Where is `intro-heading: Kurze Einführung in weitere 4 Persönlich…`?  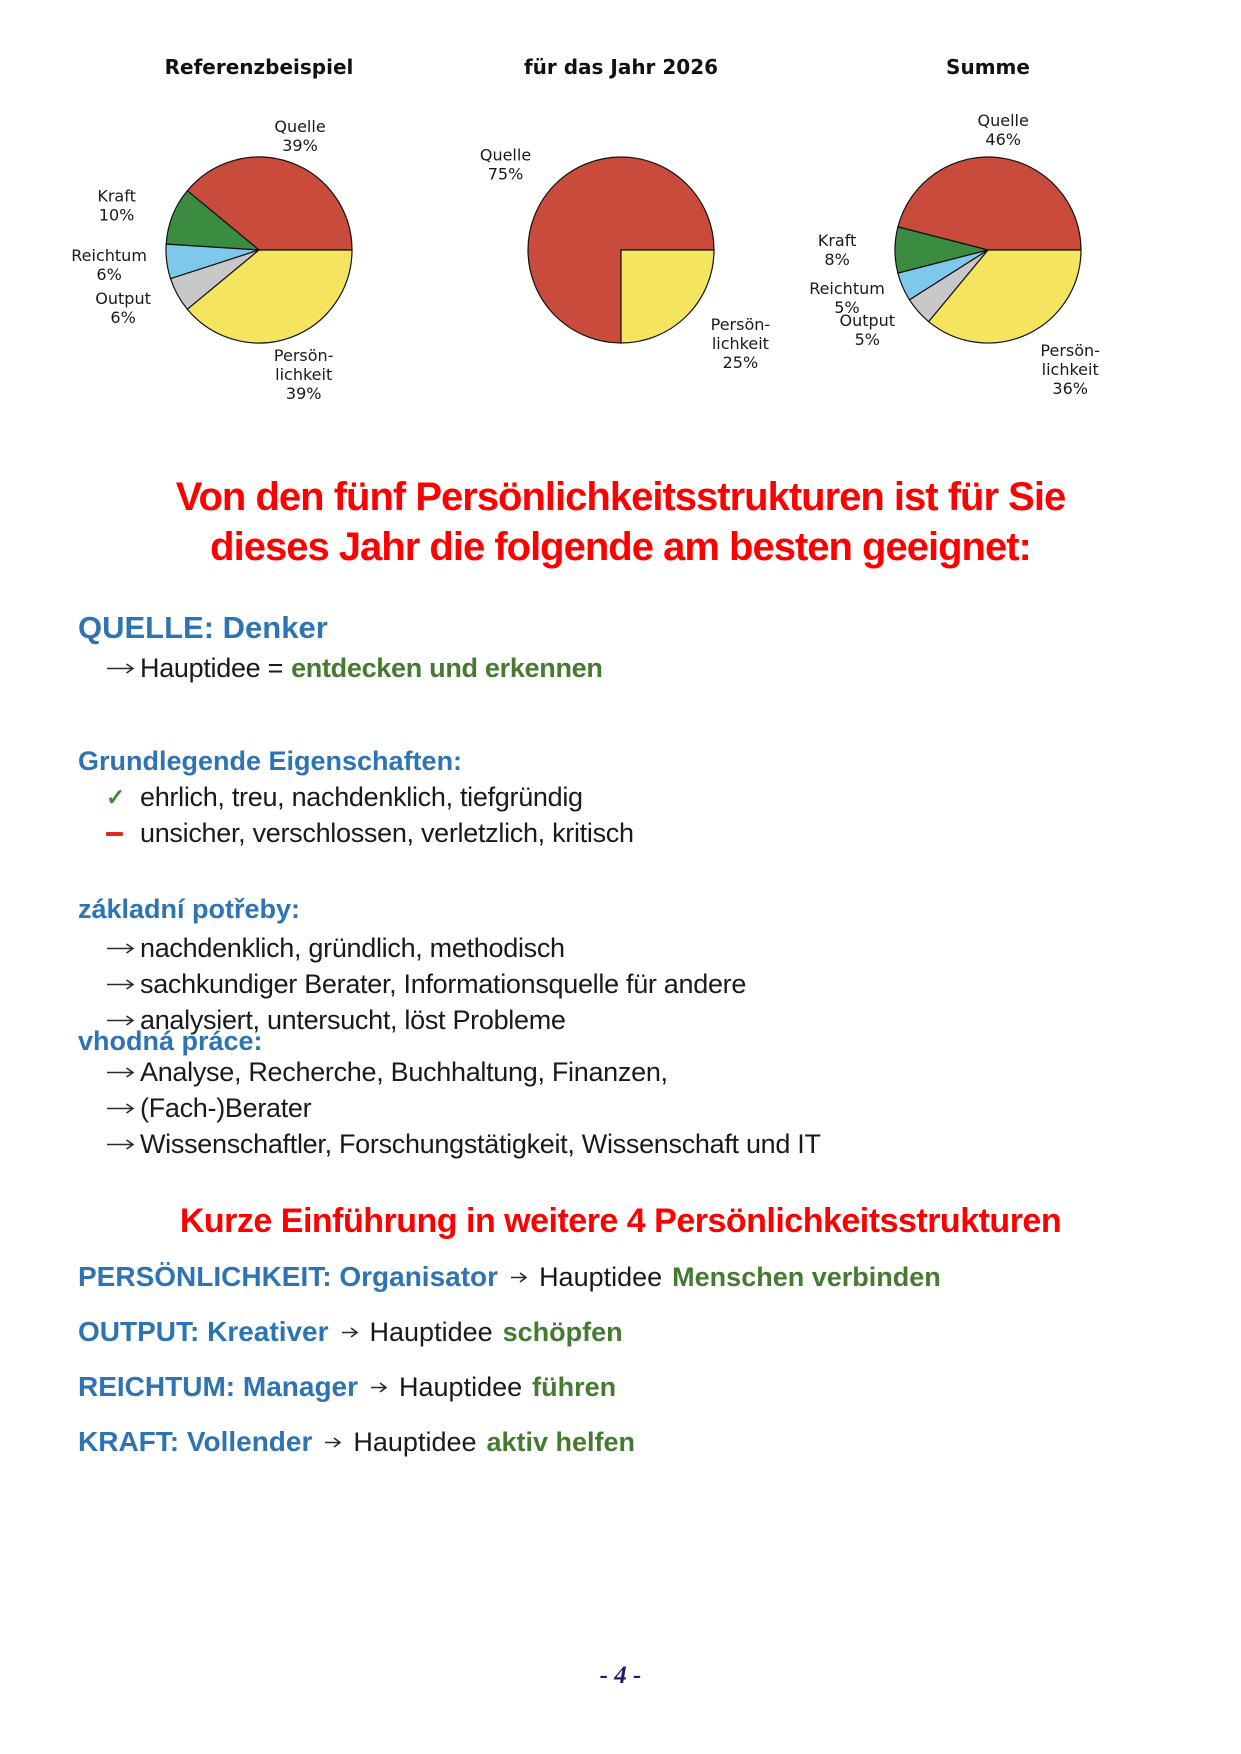 intro-heading: Kurze Einführung in weitere 4 Persönlich… is located at coordinates (620, 1221).